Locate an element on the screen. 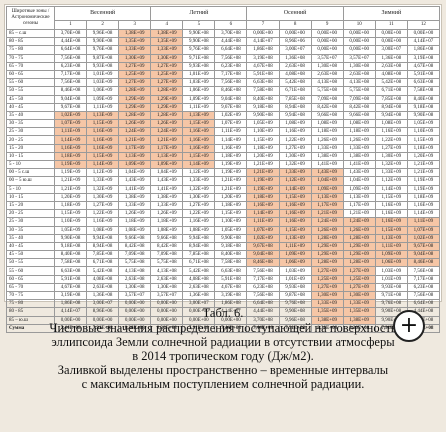 This screenshot has width=446, height=432. value-cell: 2,63E+08 is located at coordinates (199, 287).